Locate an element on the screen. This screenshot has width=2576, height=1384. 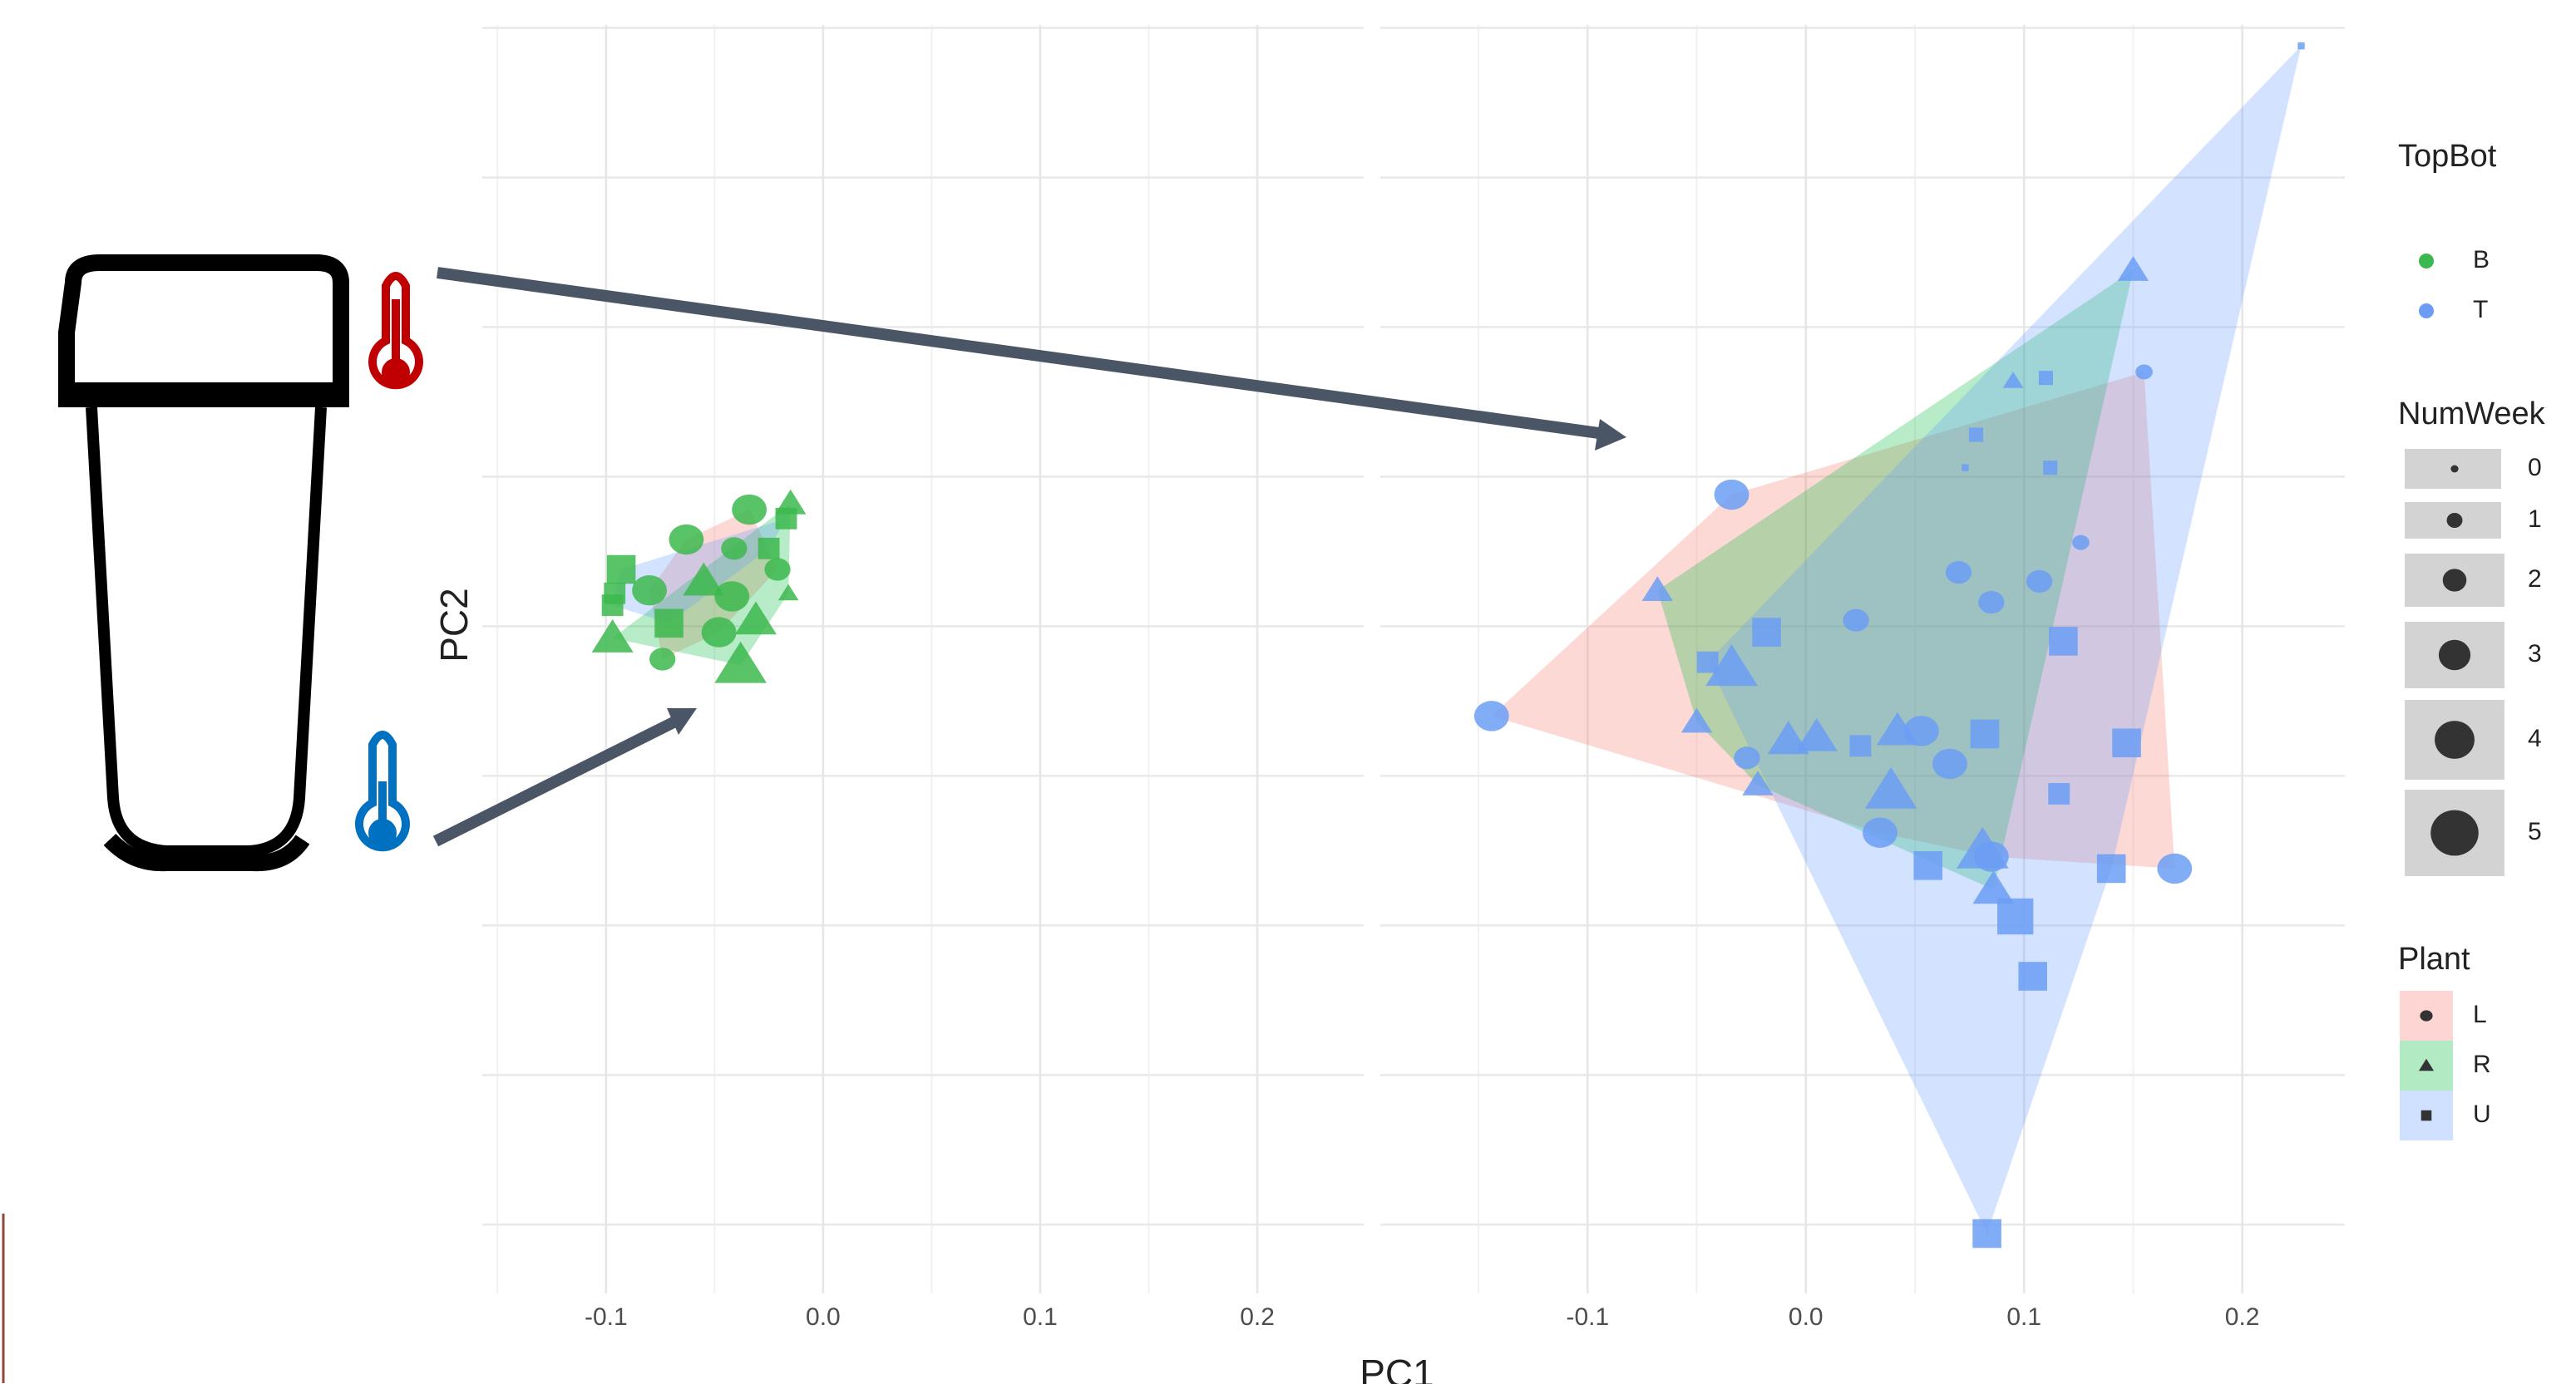
legend-entry: R is located at coordinates (2482, 1064).